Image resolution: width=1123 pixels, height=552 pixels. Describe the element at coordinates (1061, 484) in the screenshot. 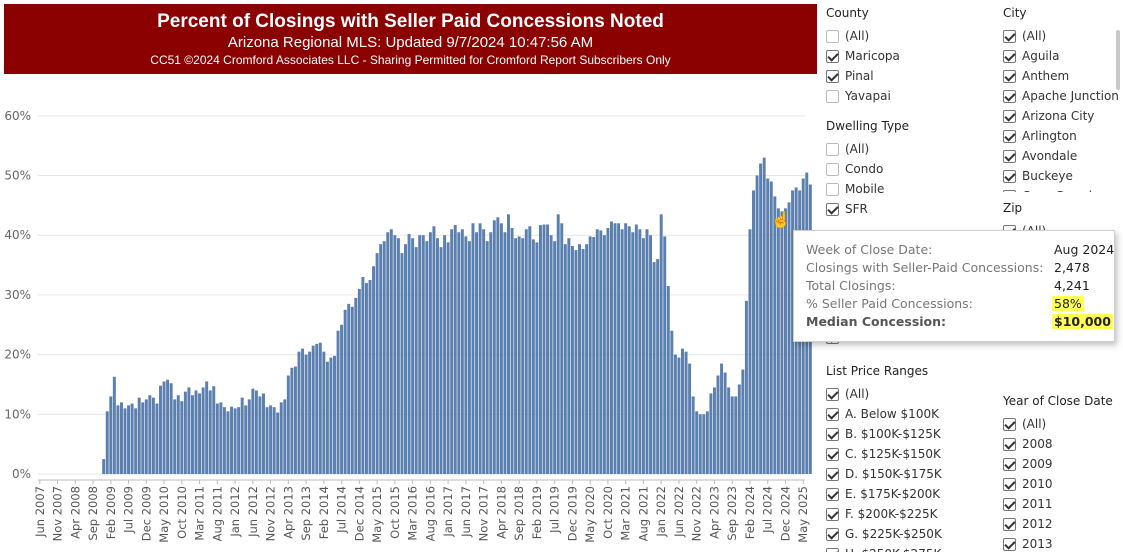

I see `year-option: 2010` at that location.